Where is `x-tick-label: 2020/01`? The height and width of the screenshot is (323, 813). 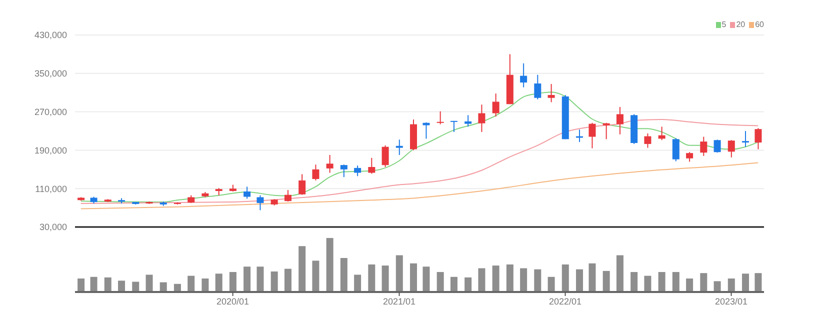
x-tick-label: 2020/01 is located at coordinates (233, 301).